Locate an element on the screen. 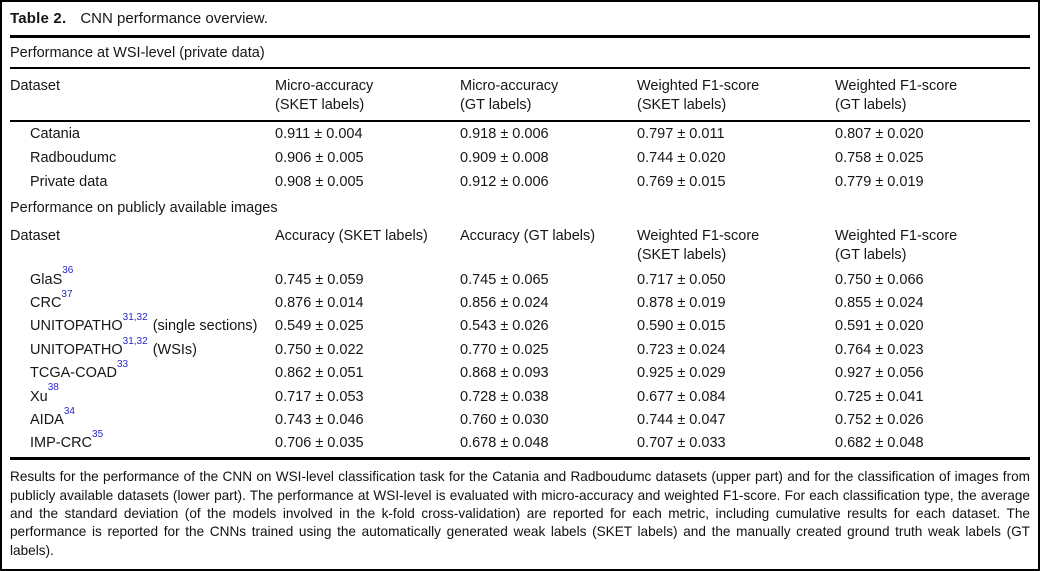  metric-value: 0.878 ± 0.019 is located at coordinates (681, 303).